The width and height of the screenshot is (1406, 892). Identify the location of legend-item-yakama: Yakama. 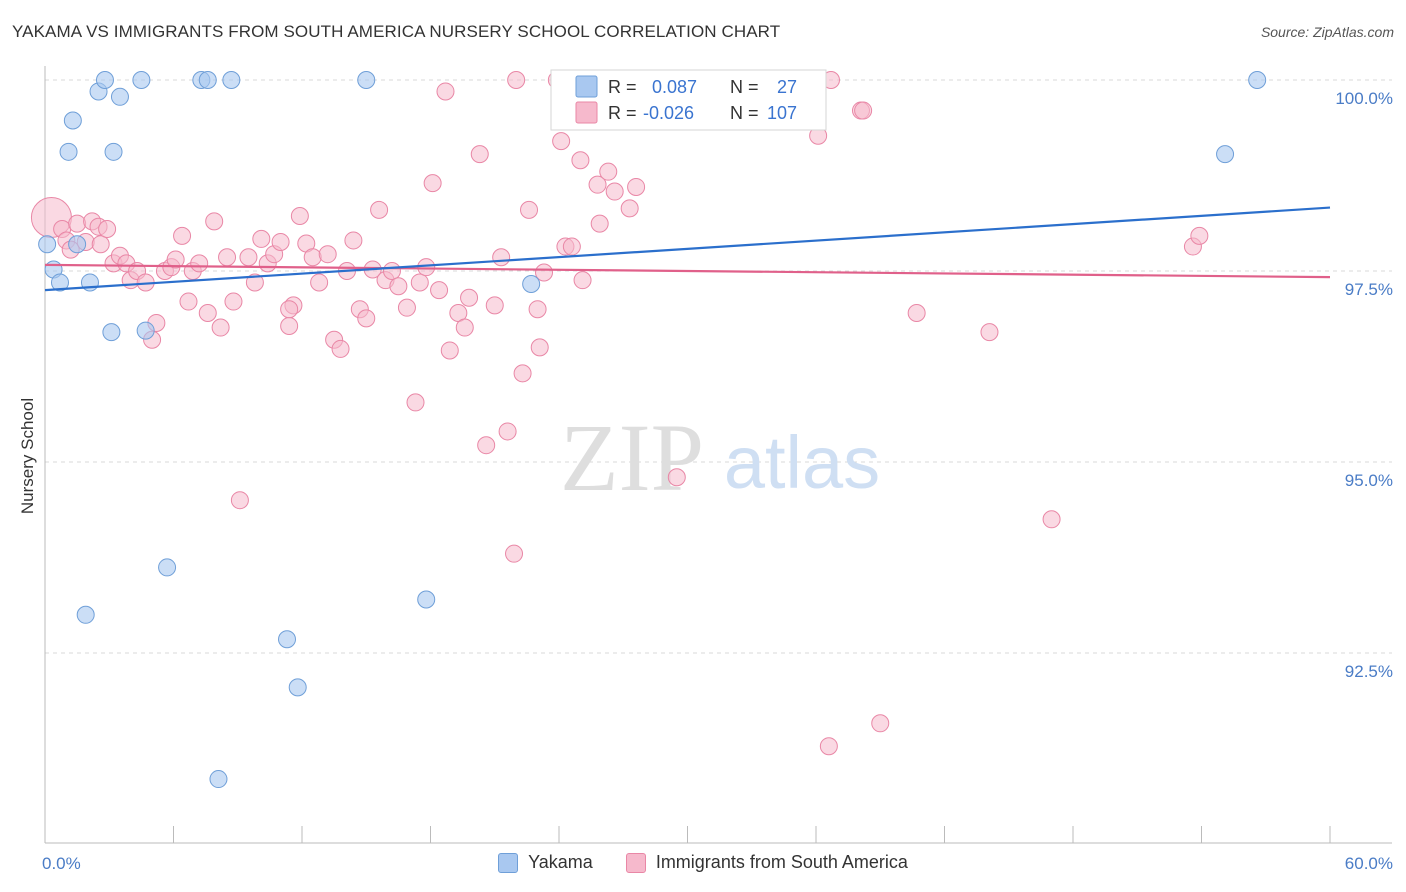
(545, 862).